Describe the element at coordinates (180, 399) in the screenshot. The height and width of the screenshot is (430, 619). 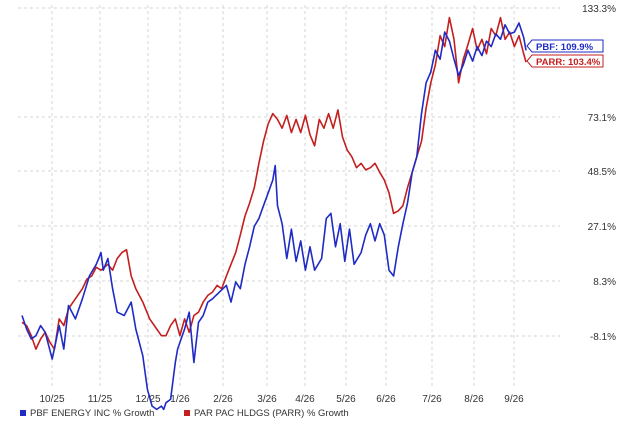
I see `x-tick-label: 1/26` at that location.